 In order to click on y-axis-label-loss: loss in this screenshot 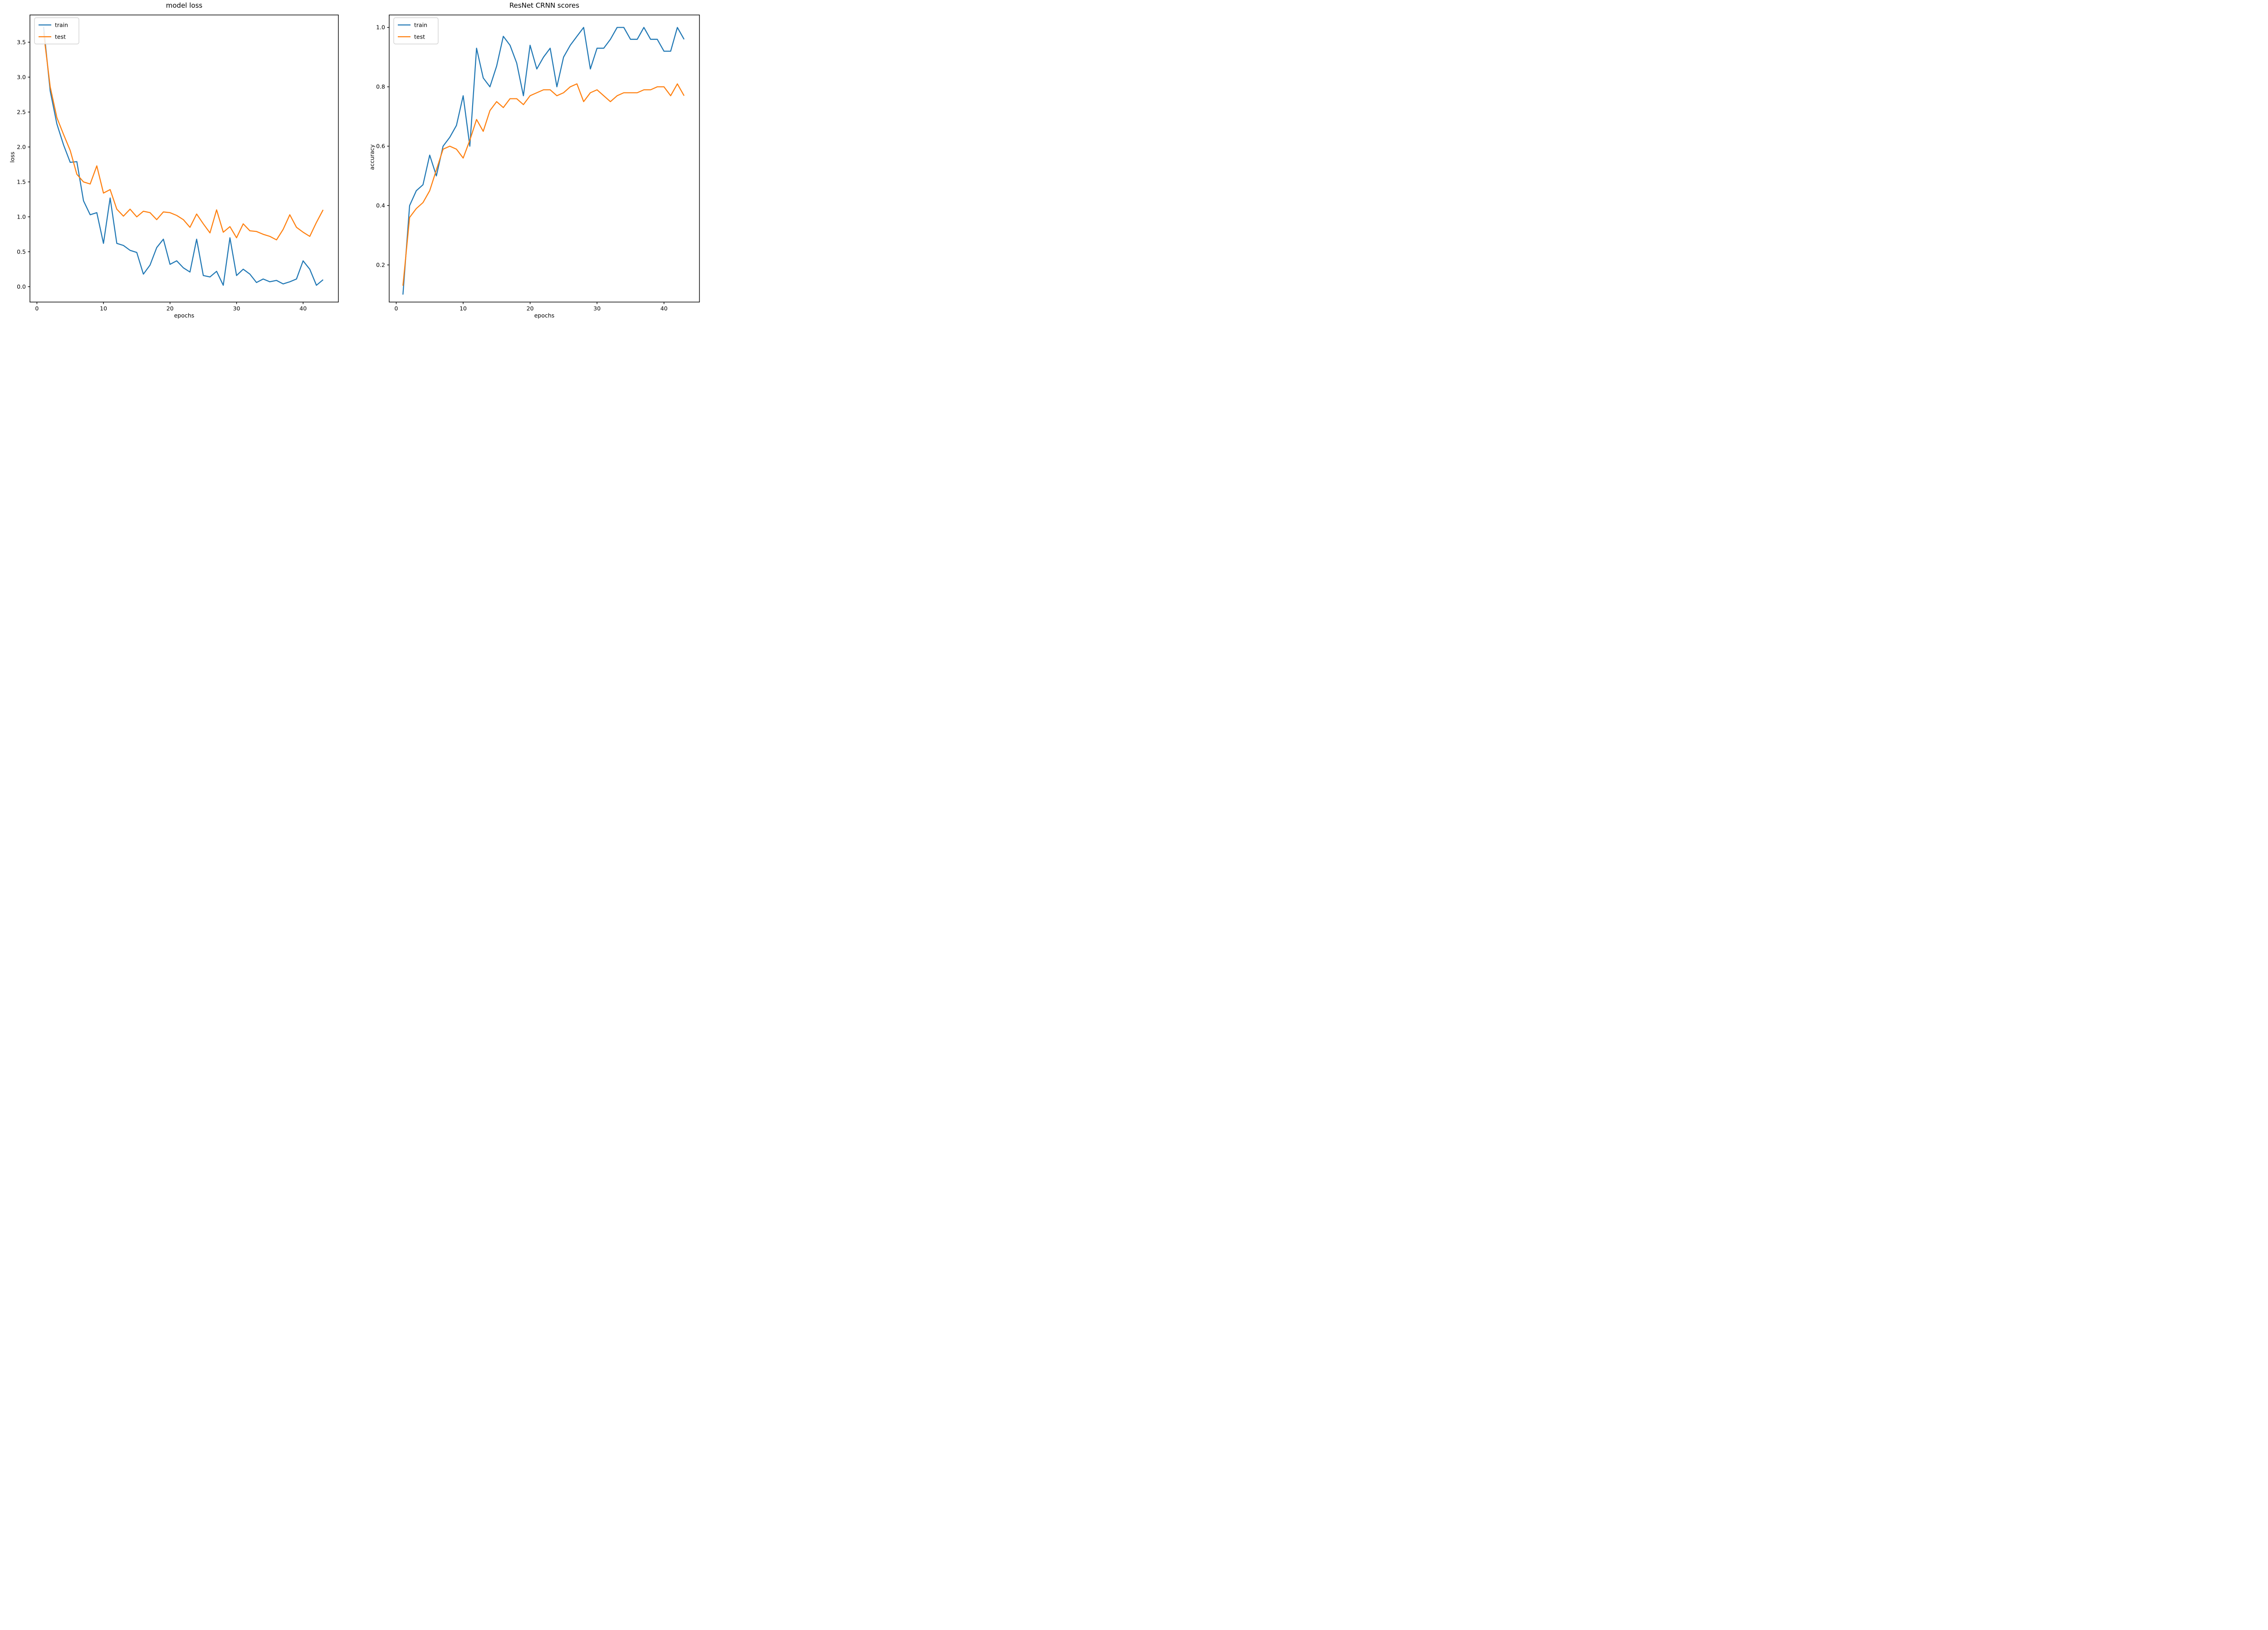, I will do `click(13, 157)`.